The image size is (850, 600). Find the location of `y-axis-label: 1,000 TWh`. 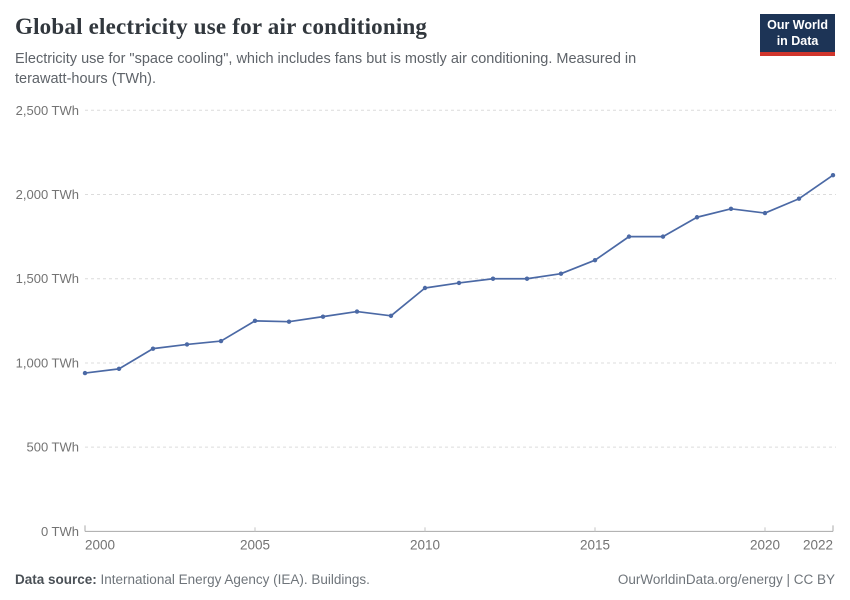

y-axis-label: 1,000 TWh is located at coordinates (47, 362).